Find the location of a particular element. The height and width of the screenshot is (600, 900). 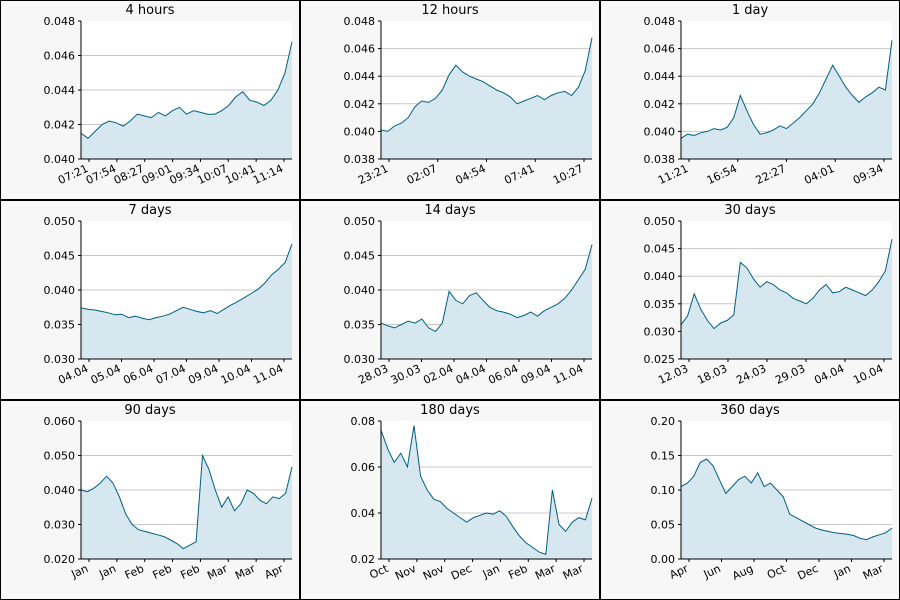

y-tick-label: 0.042 is located at coordinates (360, 104).